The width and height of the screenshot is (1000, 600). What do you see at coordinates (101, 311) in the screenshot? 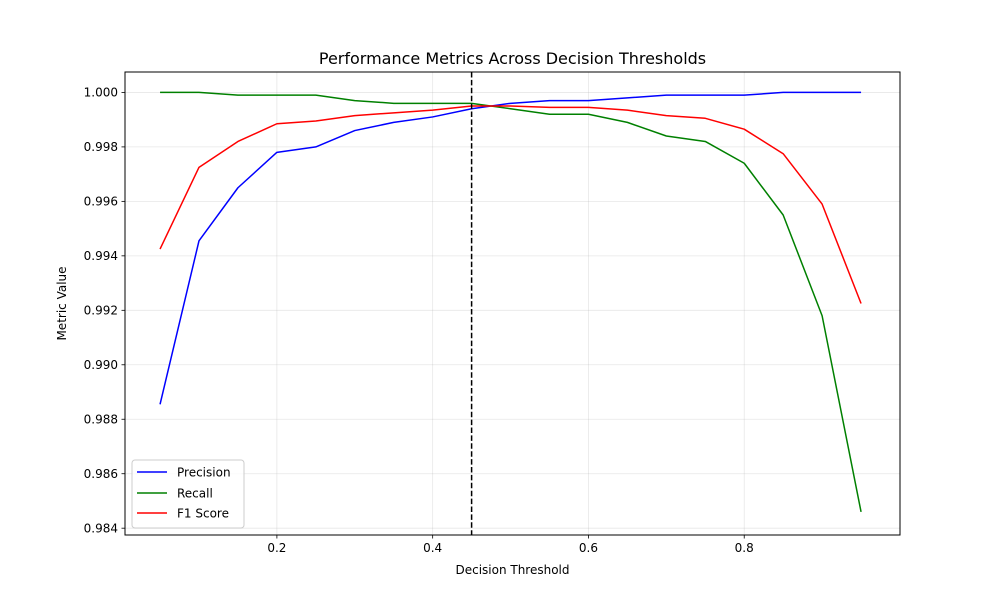
I see `y-tick-label: 0.992` at bounding box center [101, 311].